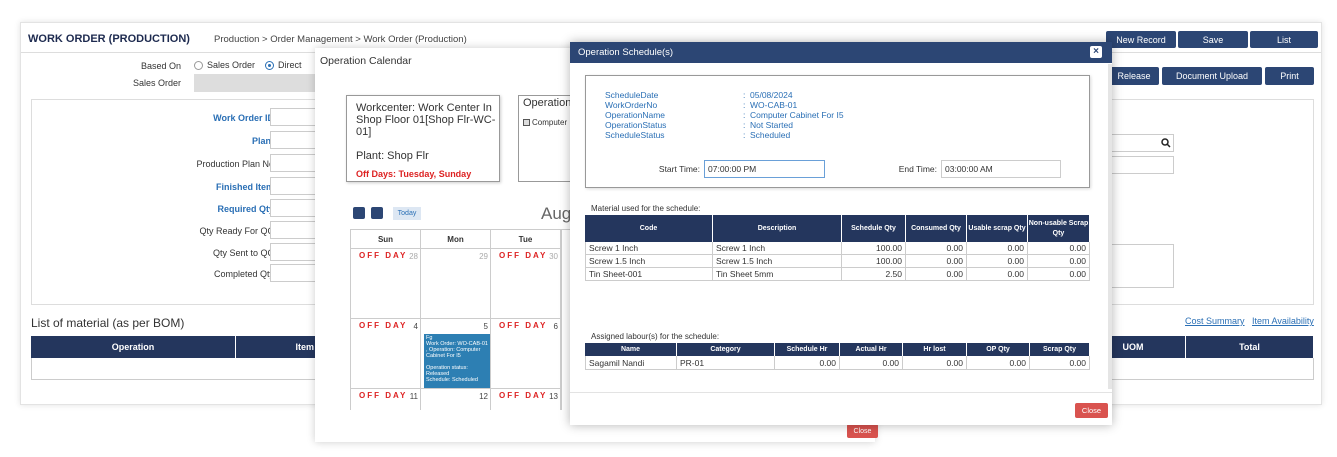 This screenshot has height=457, width=1337. What do you see at coordinates (1213, 39) in the screenshot?
I see `header-button: Save` at bounding box center [1213, 39].